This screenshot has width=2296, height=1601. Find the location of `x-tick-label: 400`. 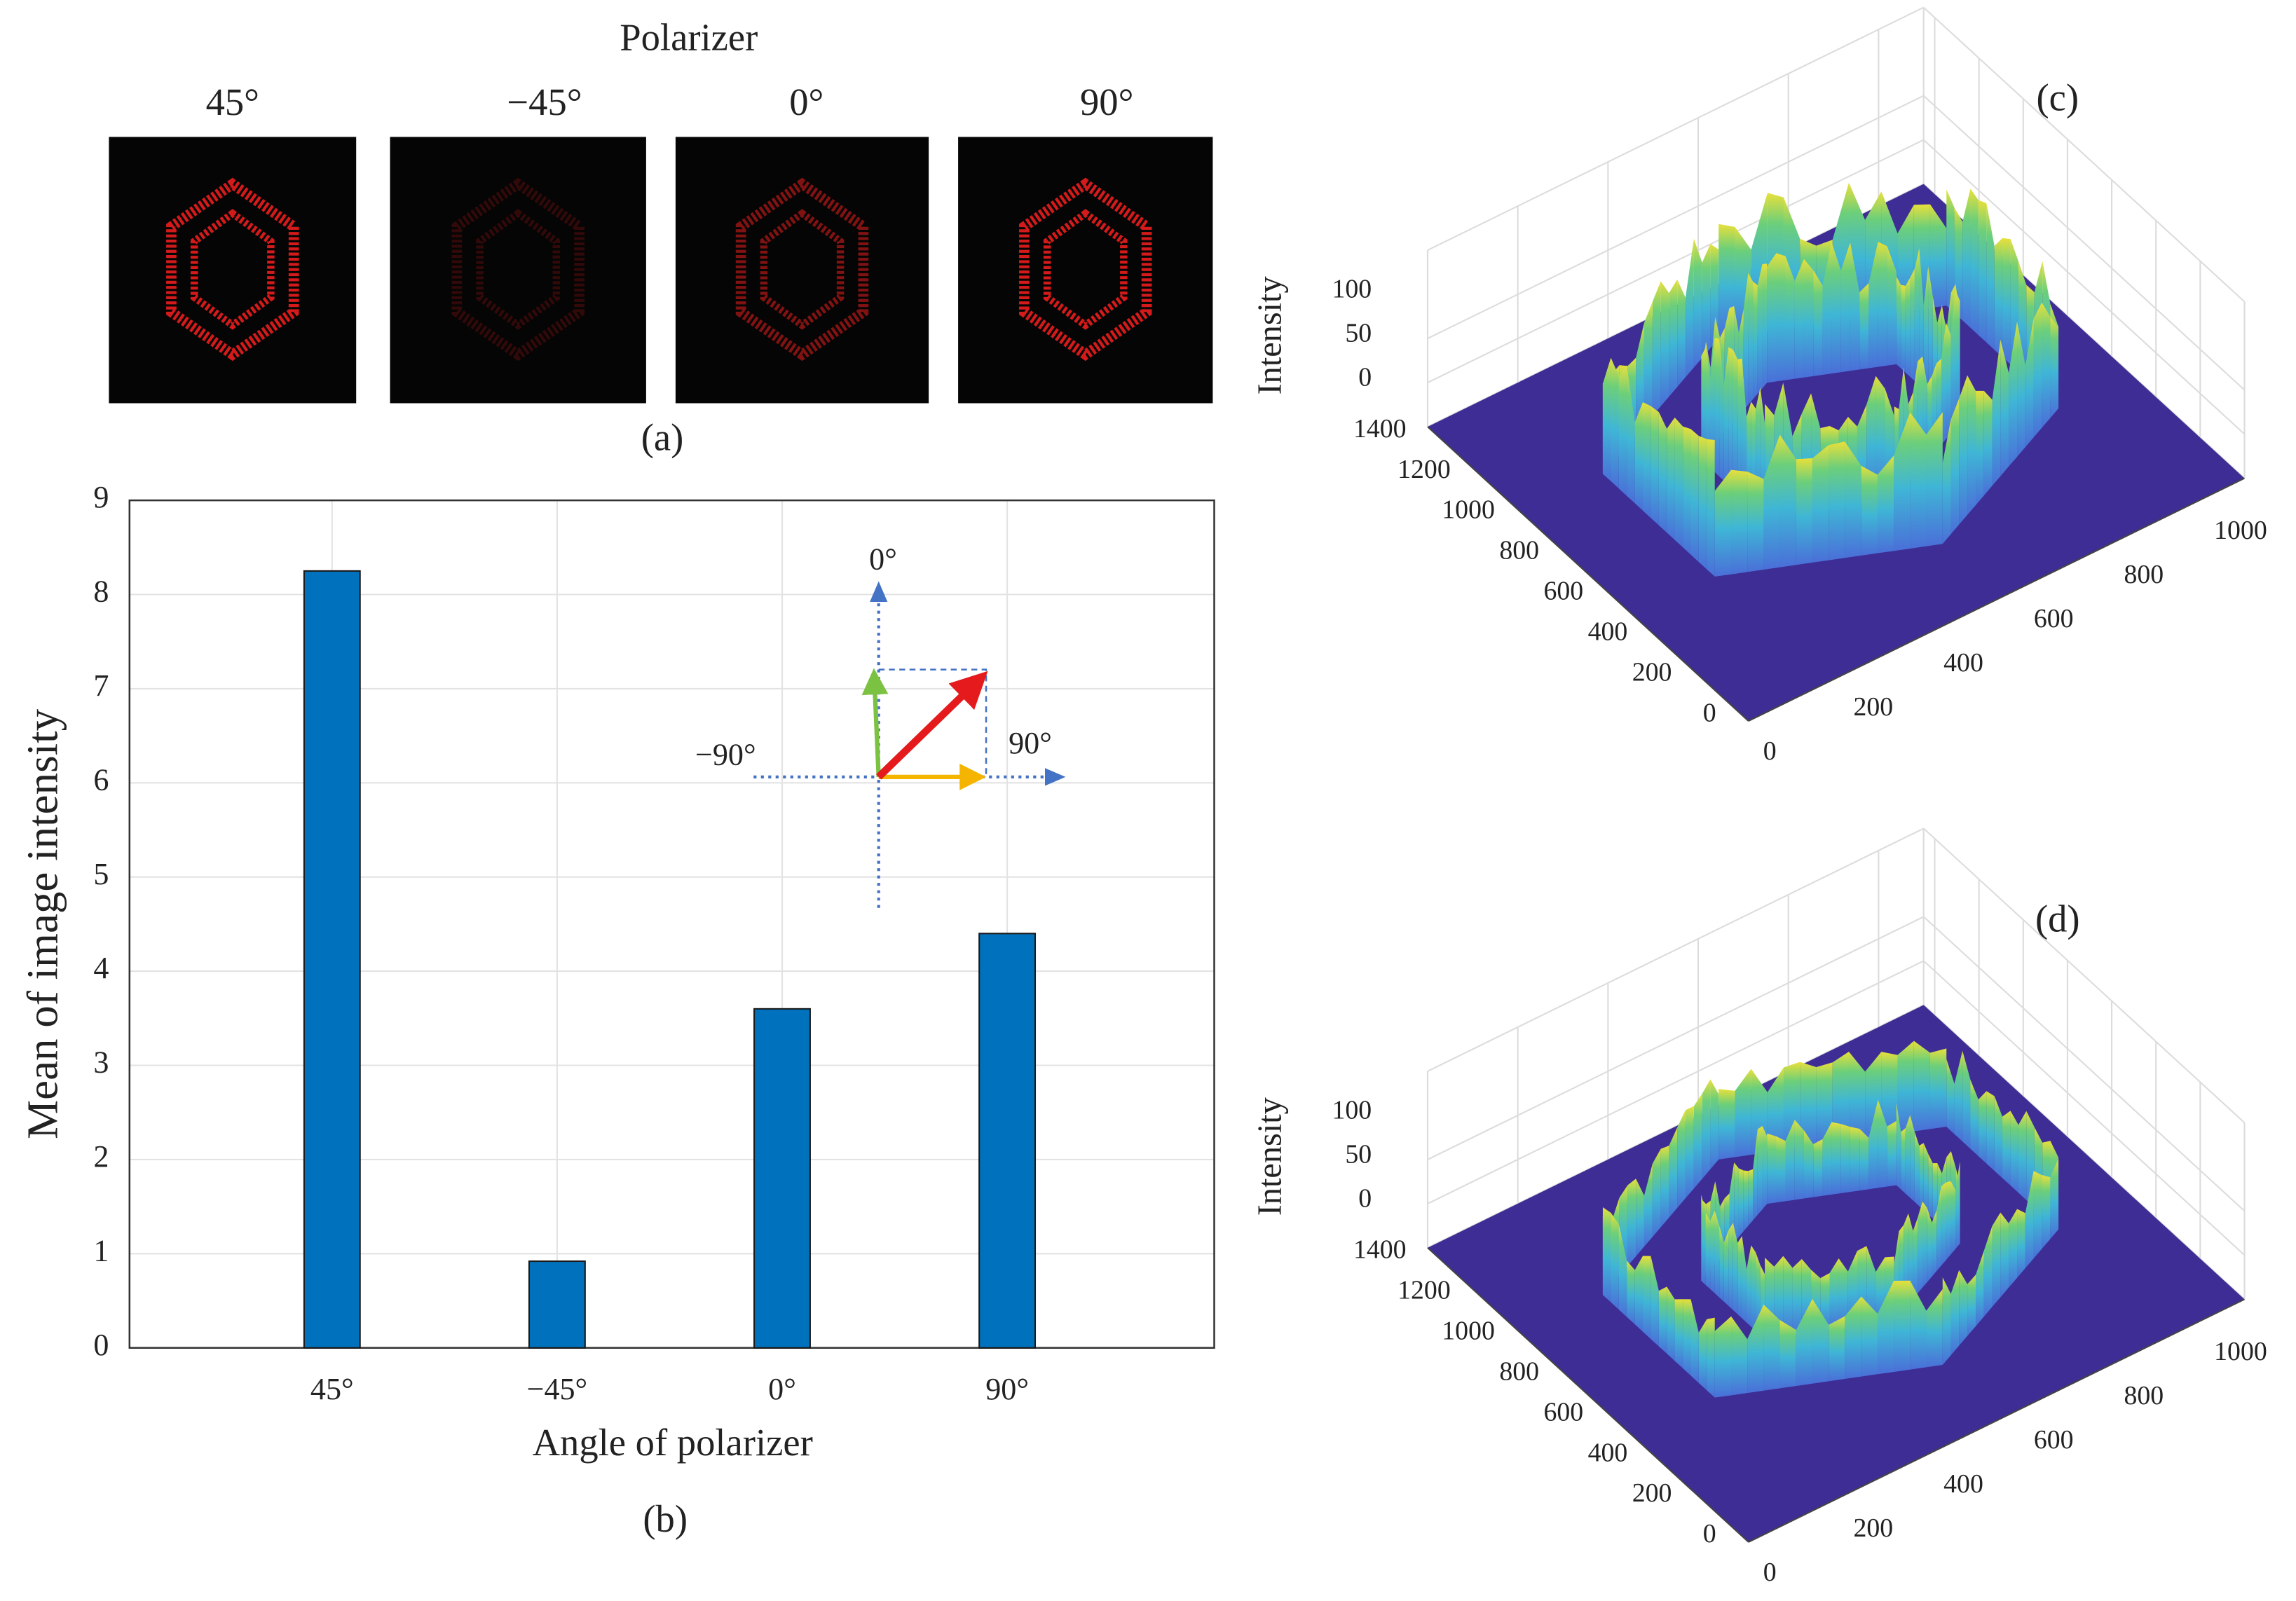

x-tick-label: 400 is located at coordinates (1963, 663).